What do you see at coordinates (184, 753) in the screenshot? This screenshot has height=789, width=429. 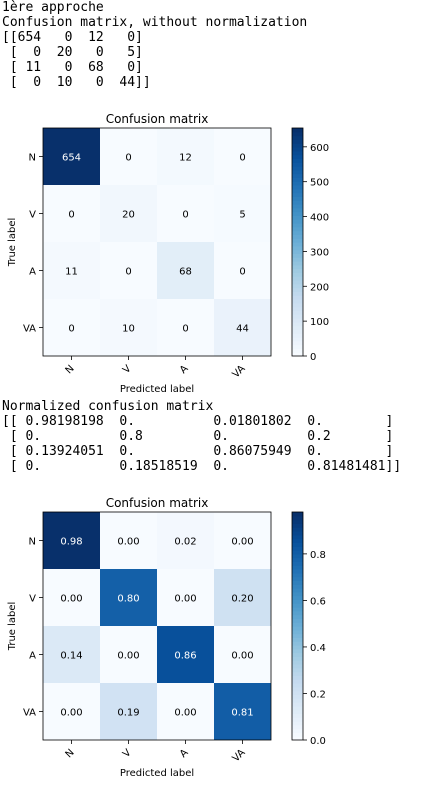 I see `x-tick-label: A` at bounding box center [184, 753].